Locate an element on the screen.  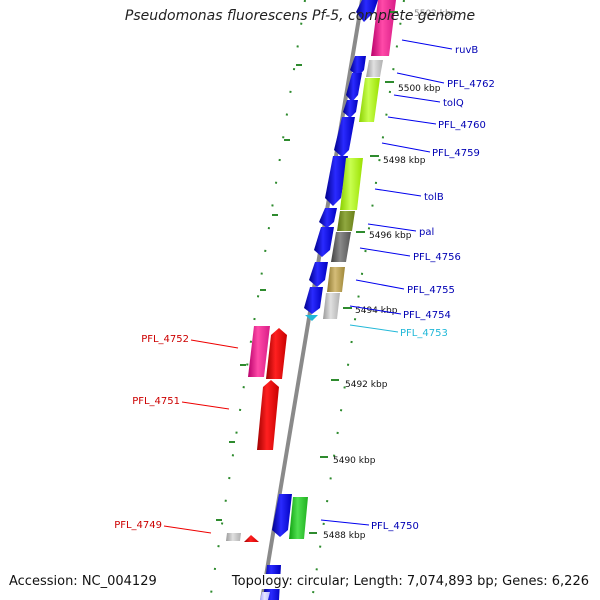
gene-PFL_4751-arrow is located at coordinates (268, 415).